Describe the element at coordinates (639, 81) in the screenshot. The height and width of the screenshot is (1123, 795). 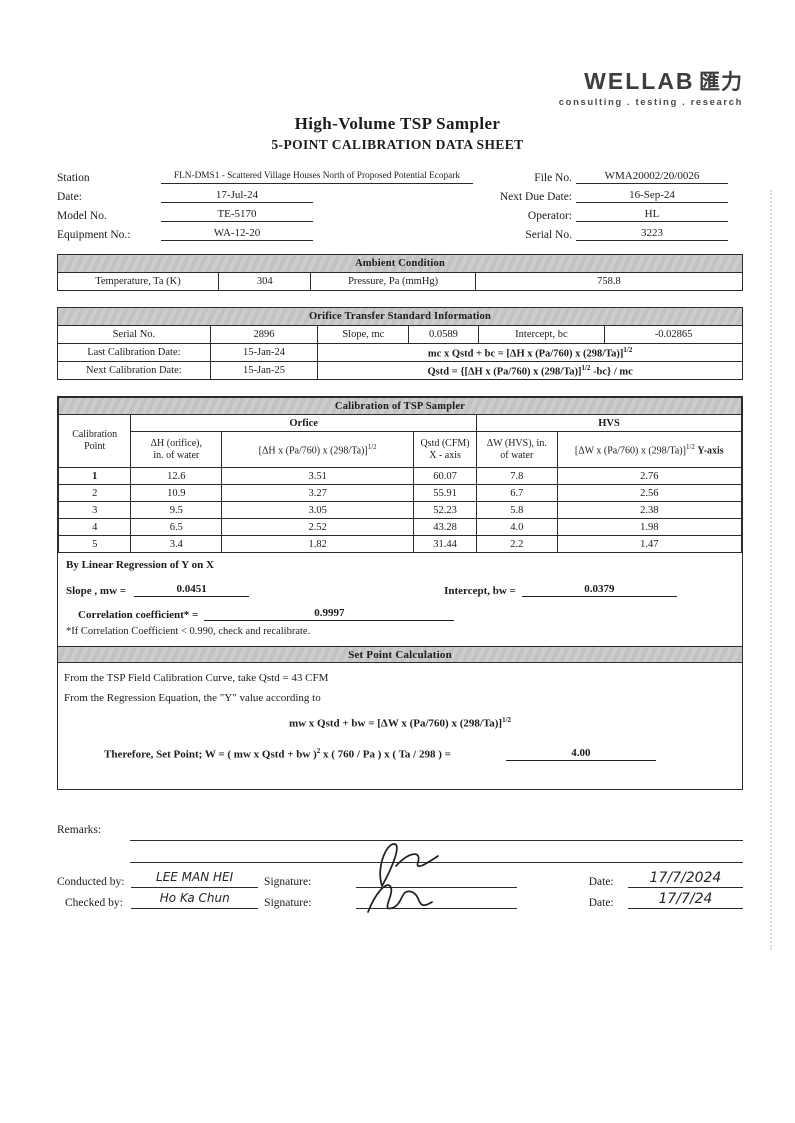
I see `logo-brand-text: WELLAB` at that location.